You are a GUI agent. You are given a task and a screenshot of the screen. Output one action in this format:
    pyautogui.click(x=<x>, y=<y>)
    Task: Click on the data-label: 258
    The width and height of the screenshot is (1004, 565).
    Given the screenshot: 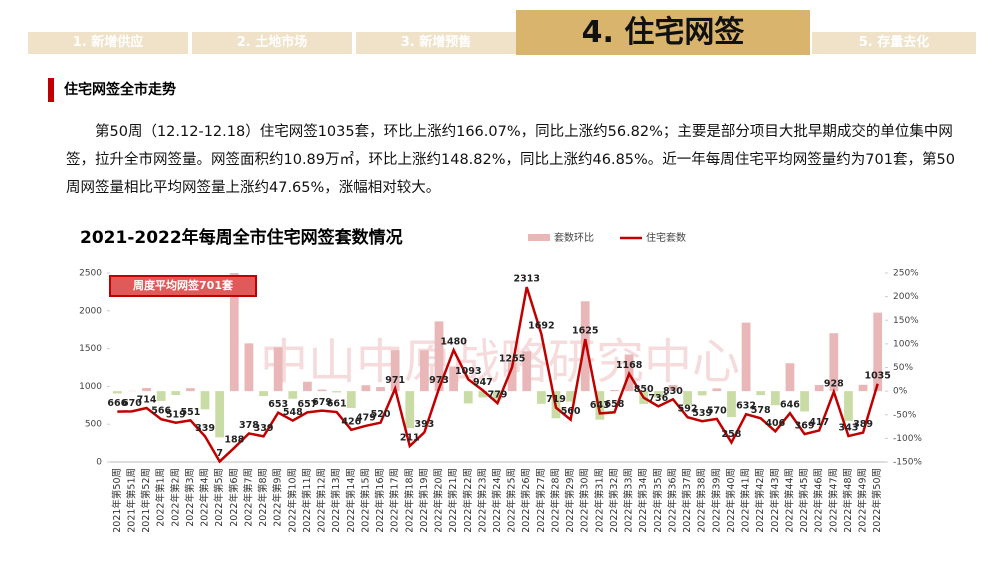 What is the action you would take?
    pyautogui.click(x=732, y=434)
    